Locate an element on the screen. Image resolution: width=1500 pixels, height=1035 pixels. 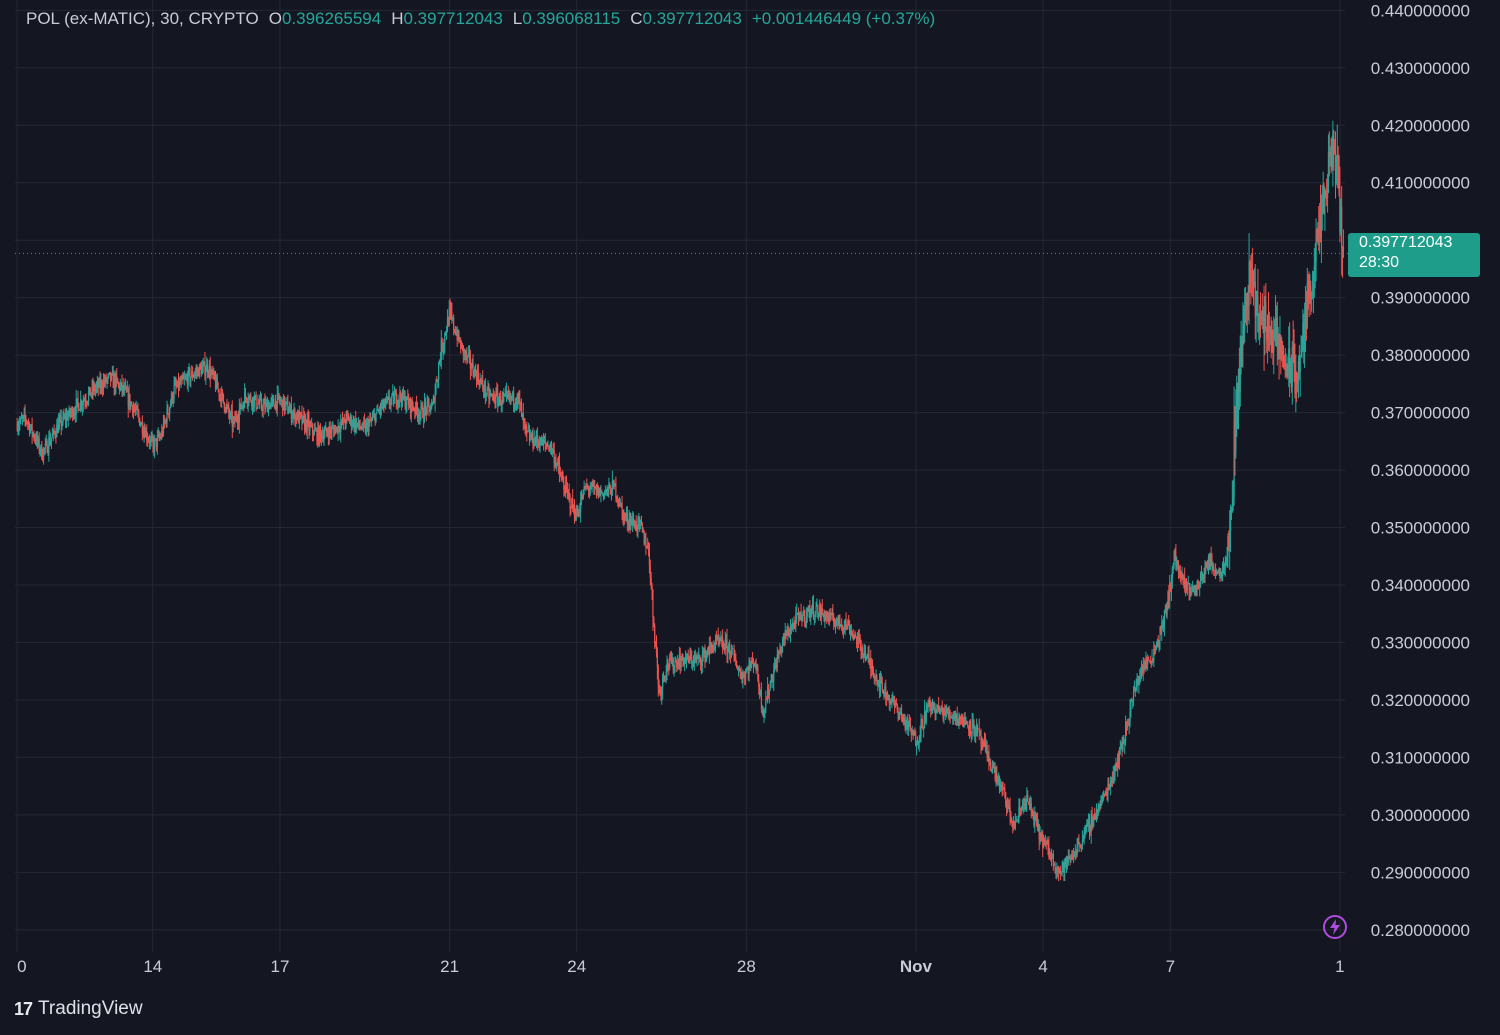
price-tick-label: 0.350000000 is located at coordinates (1420, 528).